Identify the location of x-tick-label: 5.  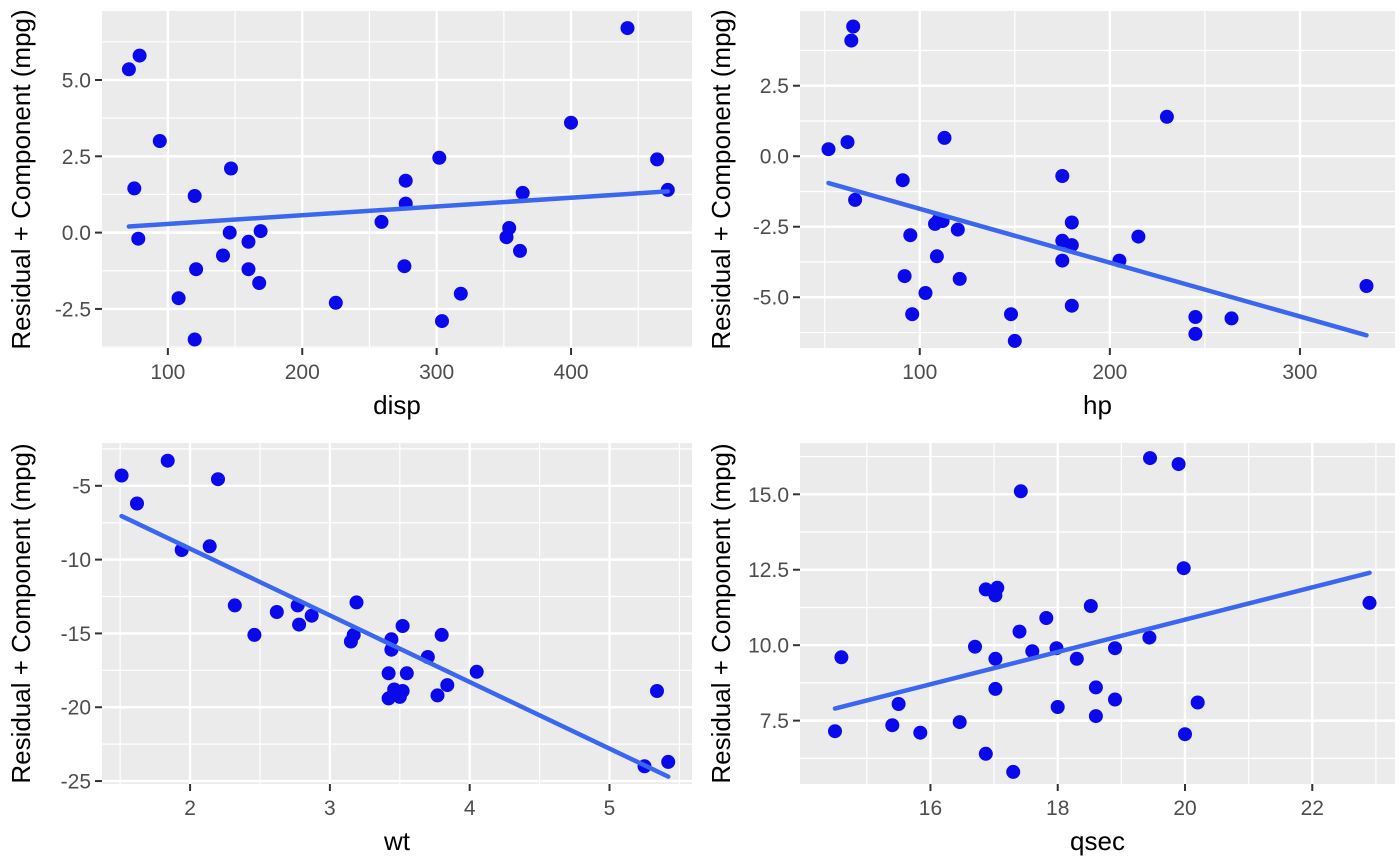
(610, 808).